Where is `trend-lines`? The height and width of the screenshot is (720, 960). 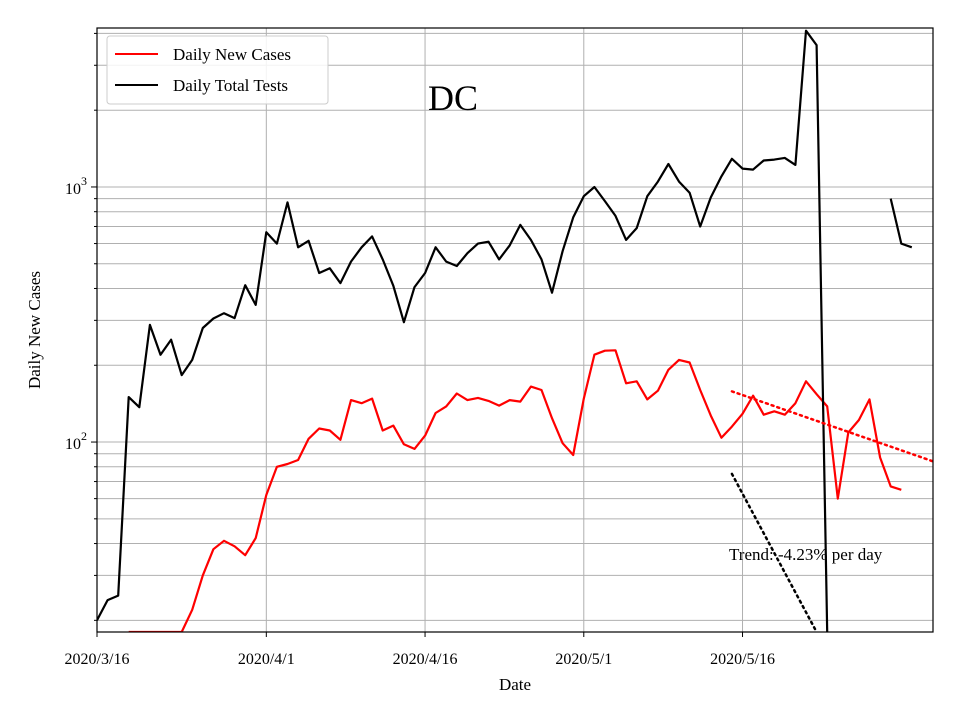 trend-lines is located at coordinates (831, 511).